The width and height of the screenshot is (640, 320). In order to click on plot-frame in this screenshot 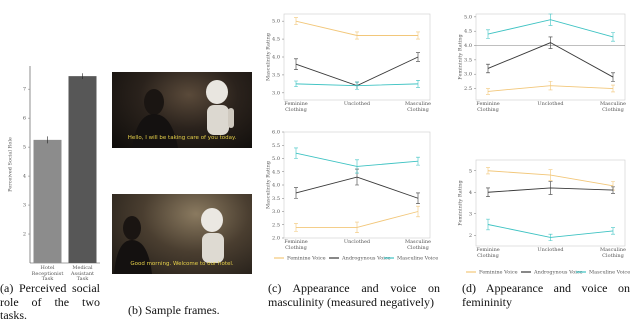, I will do `click(550, 203)`.